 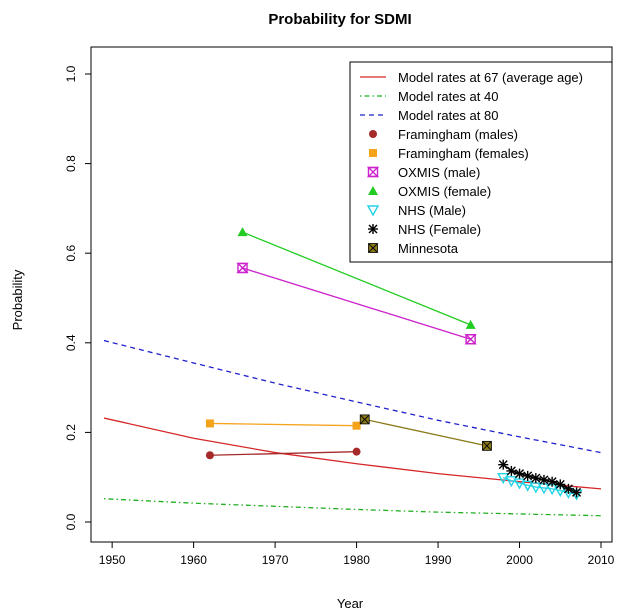 I want to click on legend-label: NHS (Male), so click(x=432, y=210).